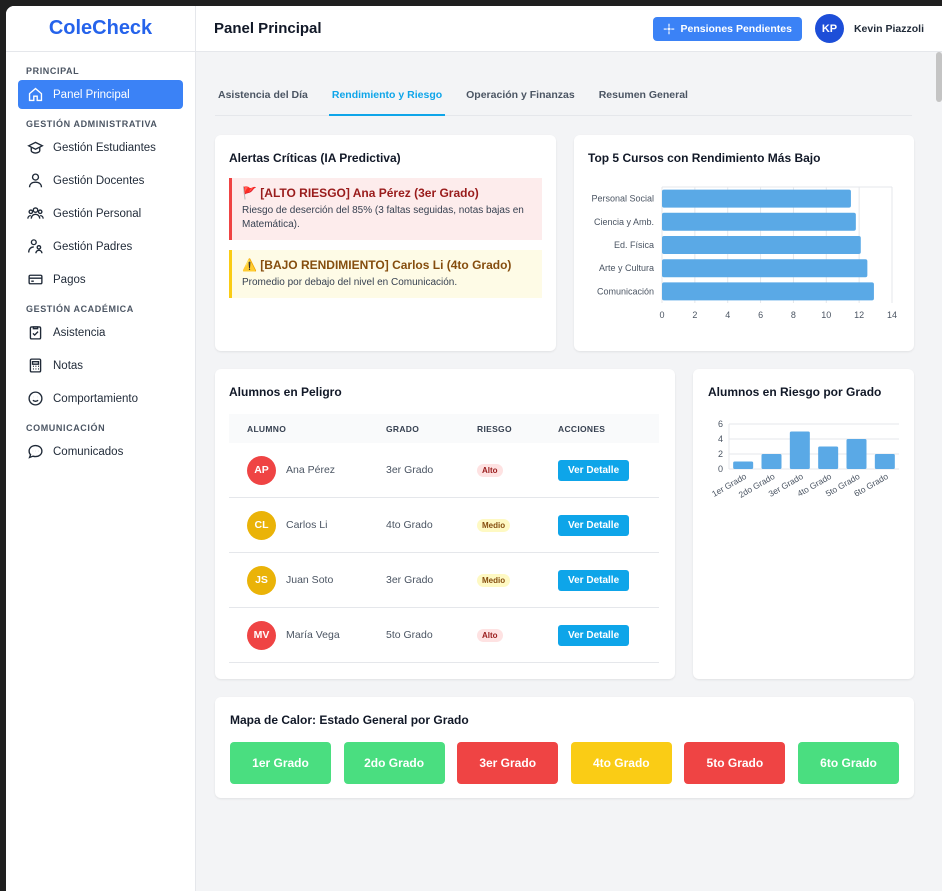  I want to click on col-header-actions: ACCIONES, so click(582, 428).